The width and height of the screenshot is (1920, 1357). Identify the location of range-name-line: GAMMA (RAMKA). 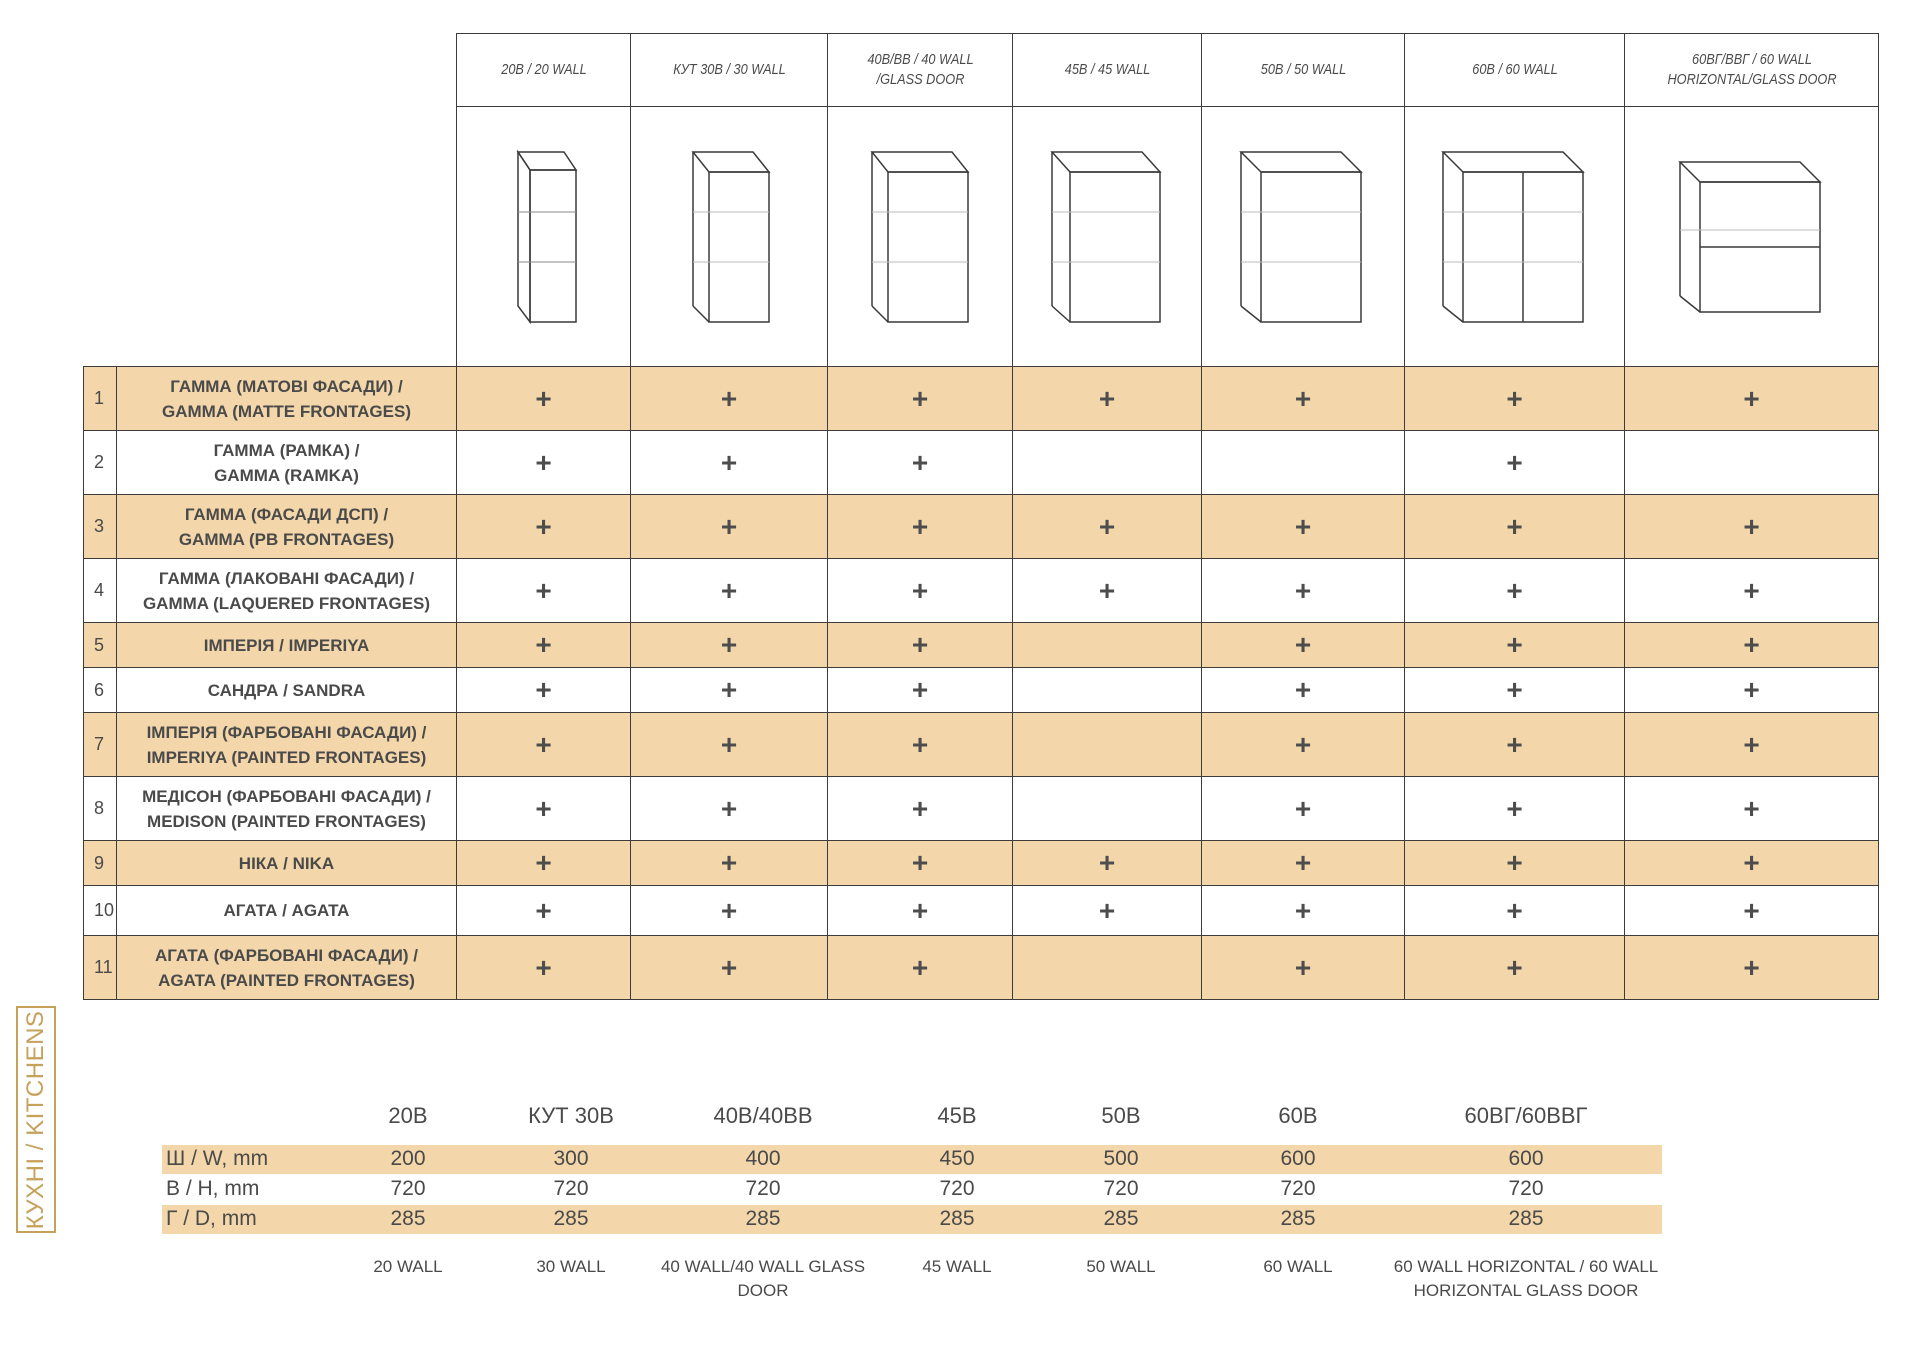
(286, 475).